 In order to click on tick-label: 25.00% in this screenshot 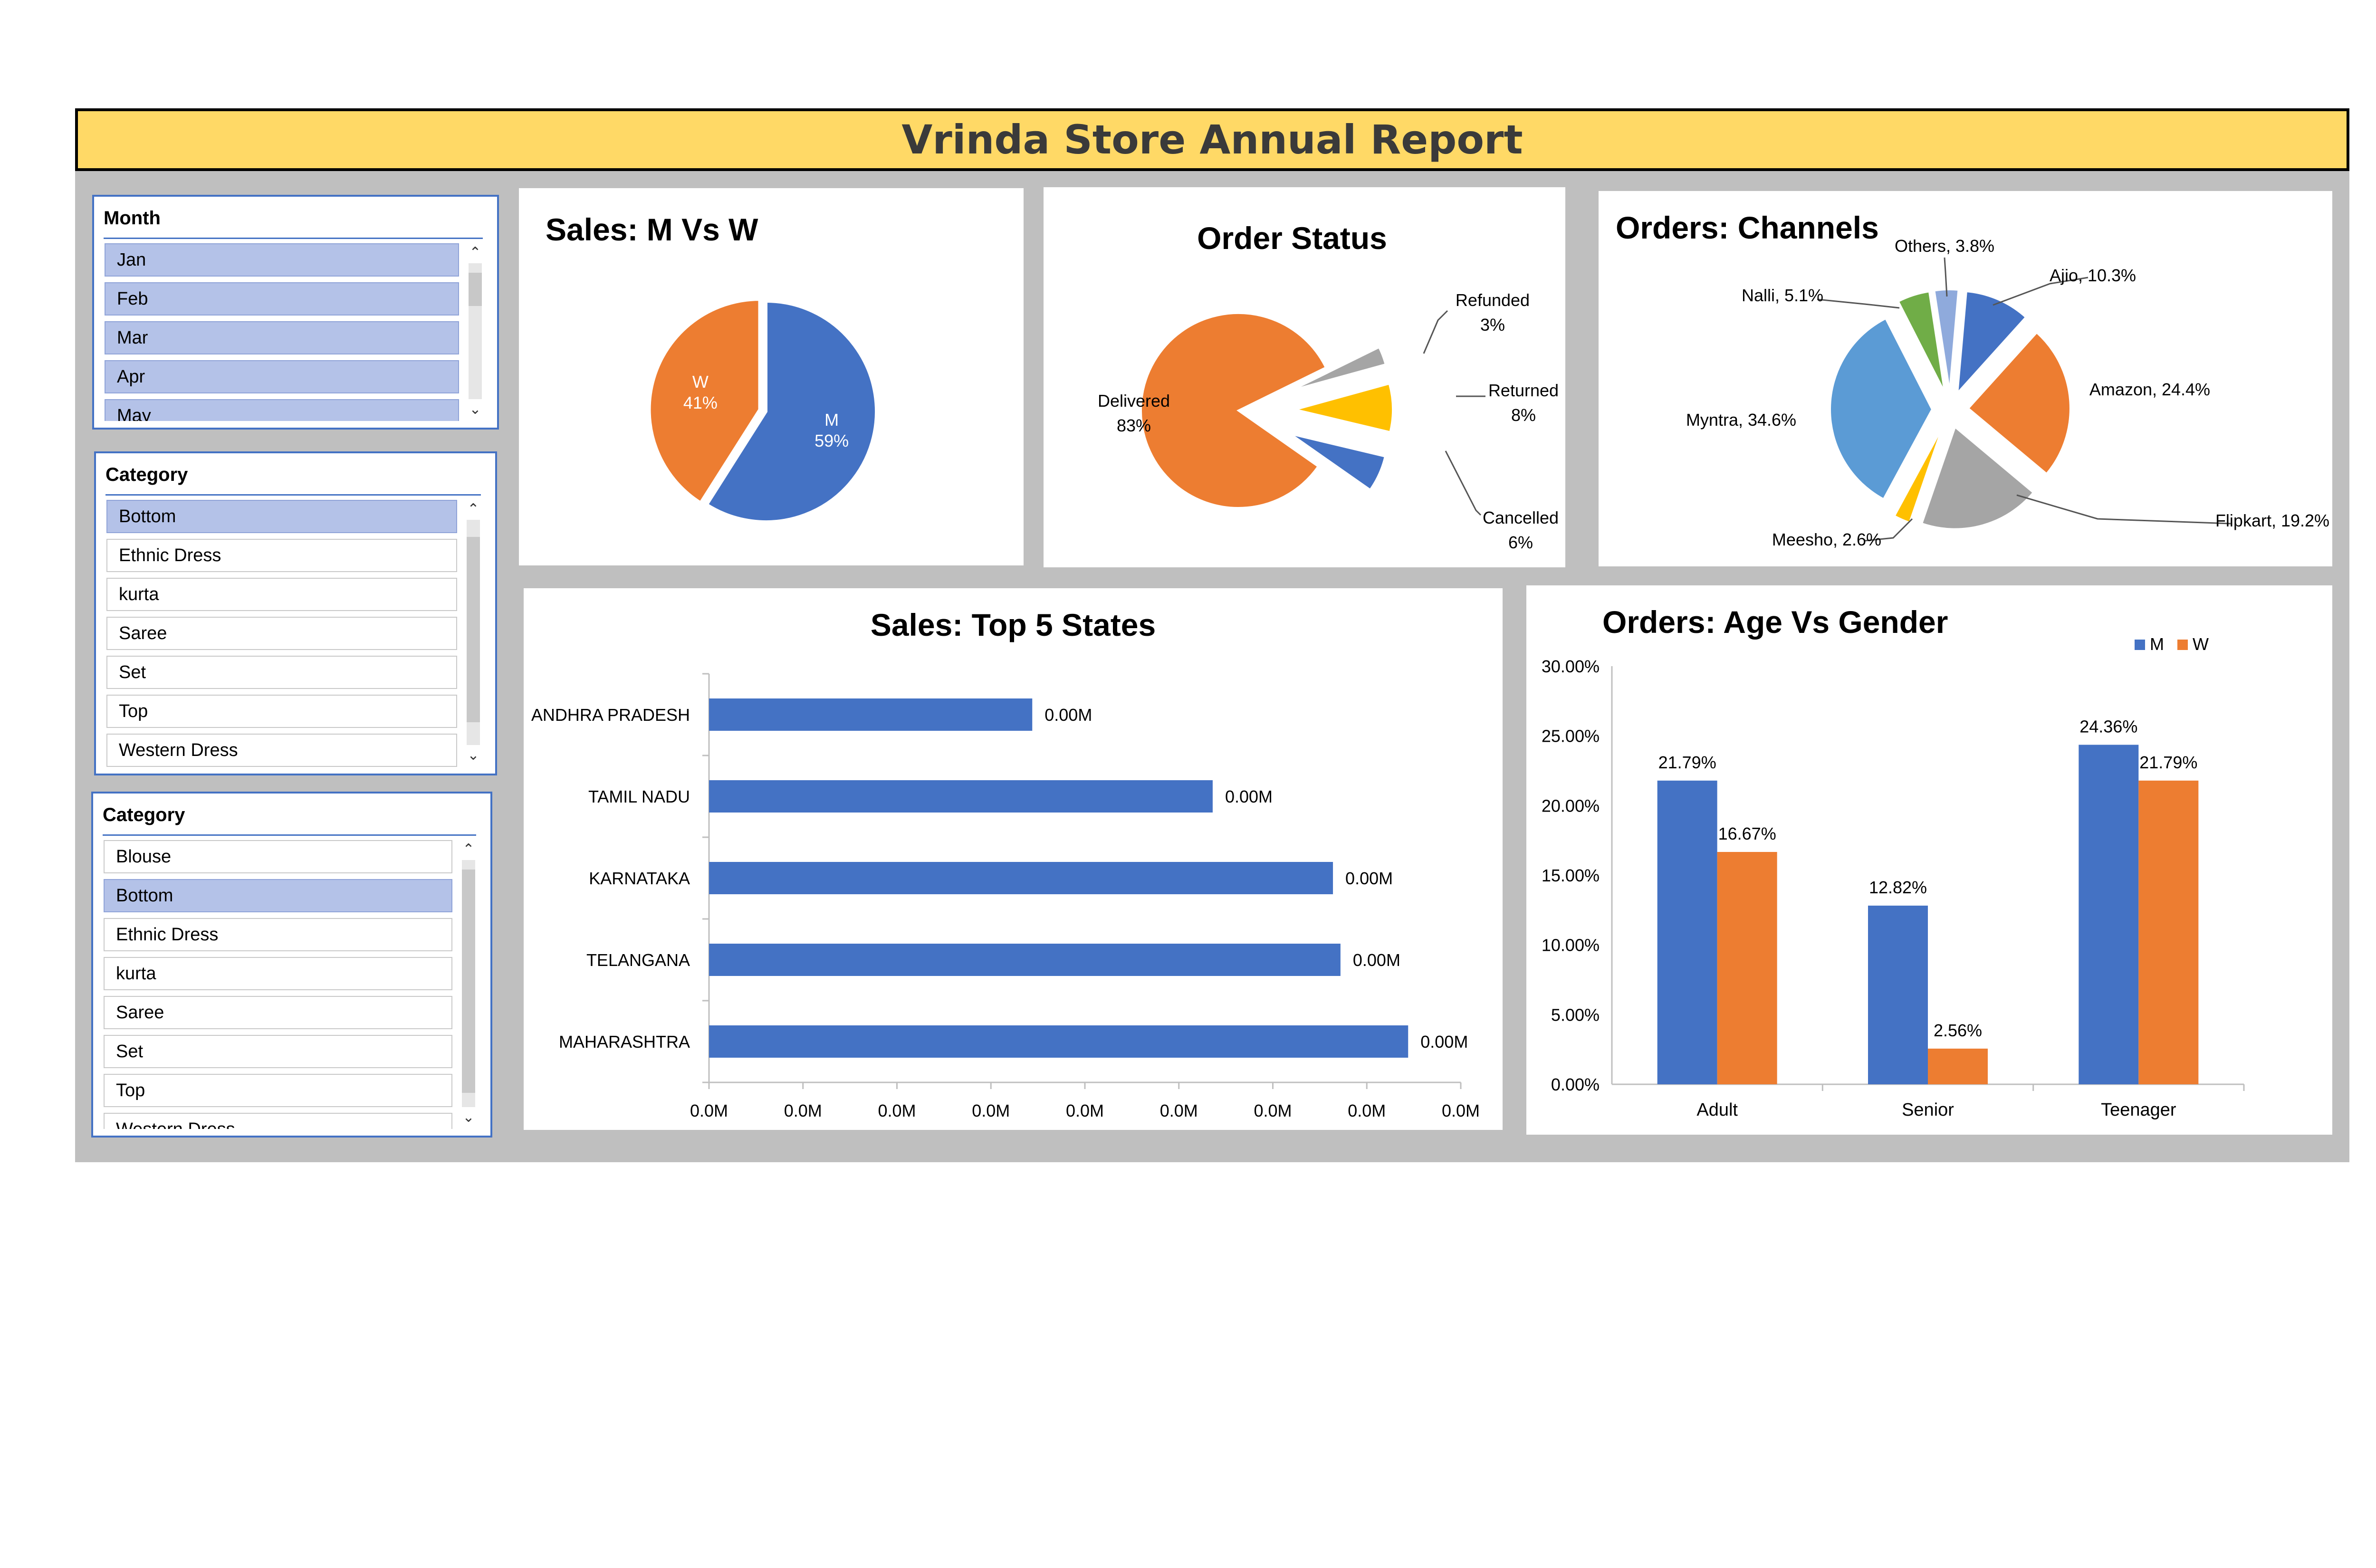, I will do `click(1571, 737)`.